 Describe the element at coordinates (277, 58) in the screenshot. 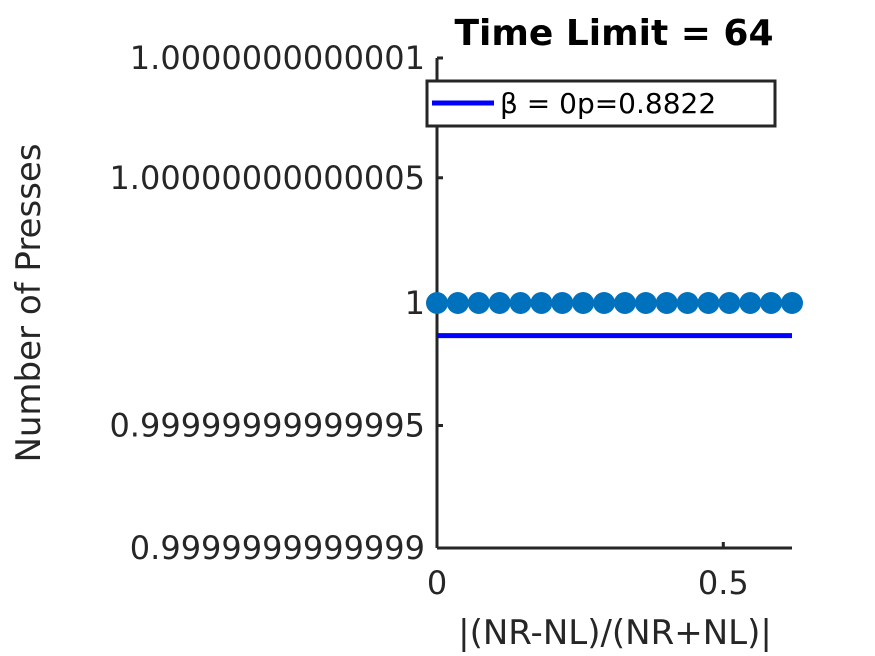

I see `y-tick-label: 1.0000000000001` at that location.